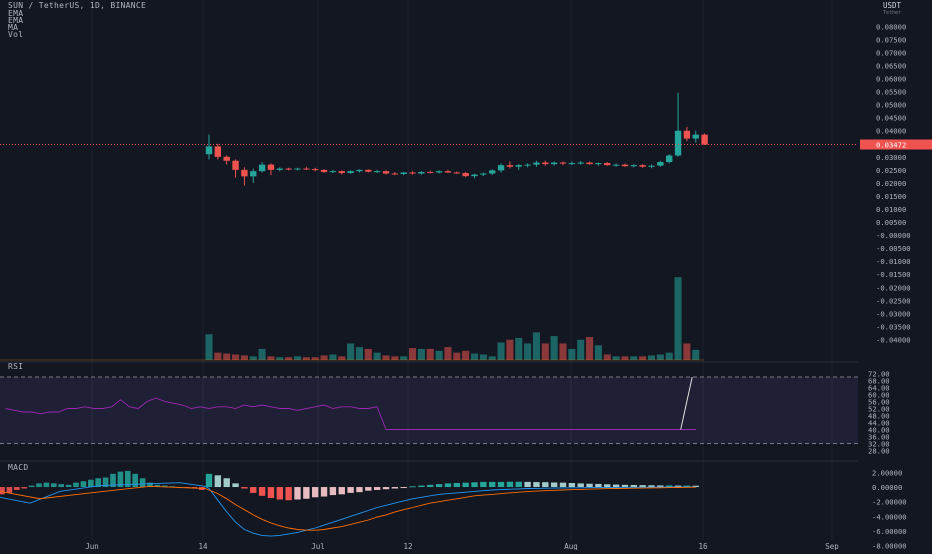  I want to click on indicator-ma: MA, so click(13, 27).